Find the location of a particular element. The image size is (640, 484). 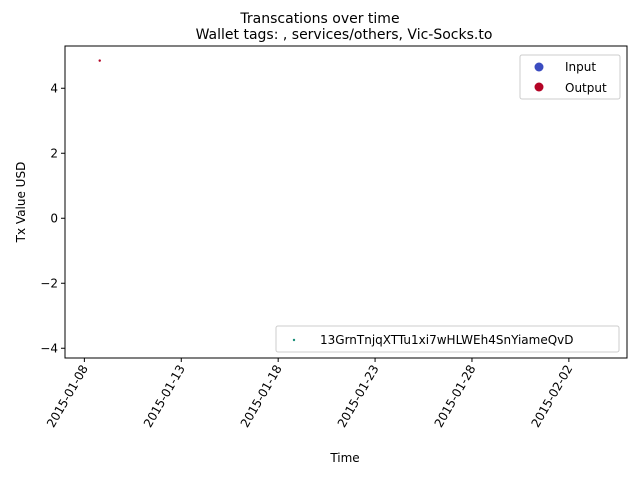

legend-types: Input Output is located at coordinates (570, 77).